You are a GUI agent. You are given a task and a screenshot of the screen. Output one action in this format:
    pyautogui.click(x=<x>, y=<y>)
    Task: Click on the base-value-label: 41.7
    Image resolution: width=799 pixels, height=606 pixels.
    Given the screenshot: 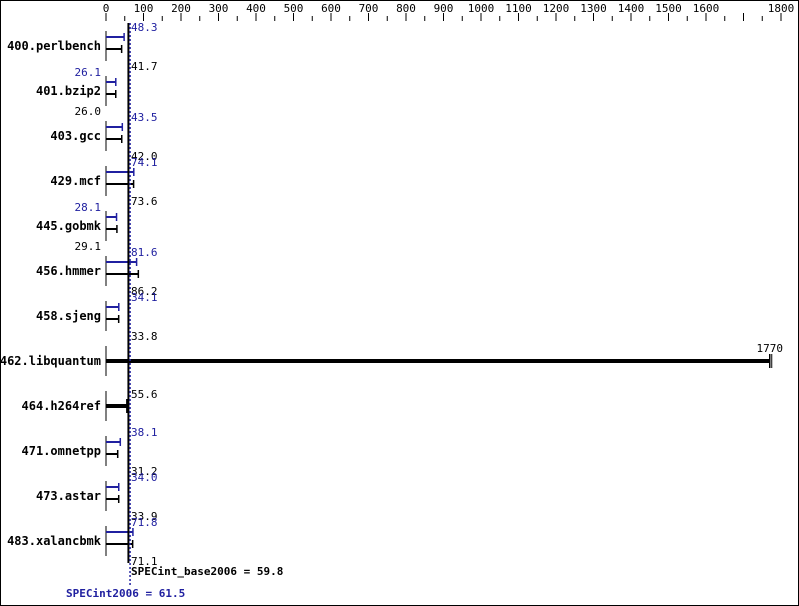 What is the action you would take?
    pyautogui.click(x=144, y=66)
    